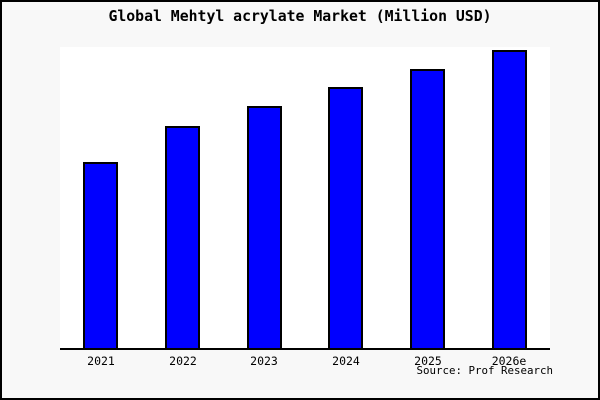 Image resolution: width=600 pixels, height=400 pixels. What do you see at coordinates (182, 237) in the screenshot?
I see `bar-2022` at bounding box center [182, 237].